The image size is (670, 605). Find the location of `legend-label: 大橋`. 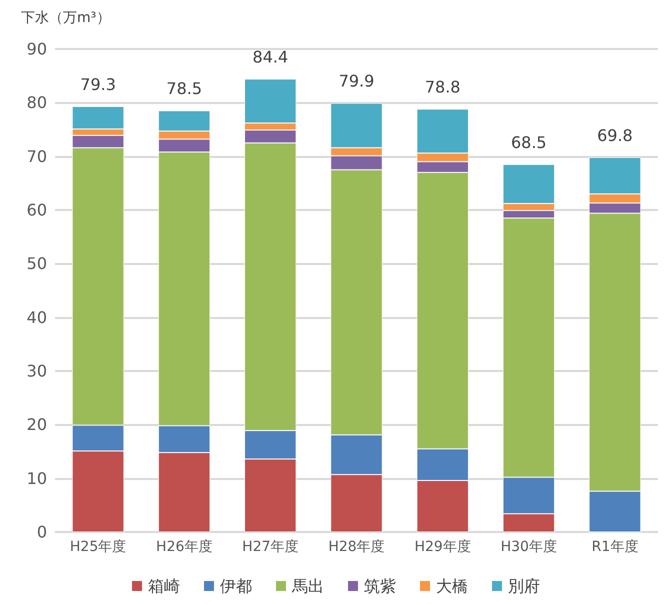

legend-label: 大橋 is located at coordinates (452, 586).